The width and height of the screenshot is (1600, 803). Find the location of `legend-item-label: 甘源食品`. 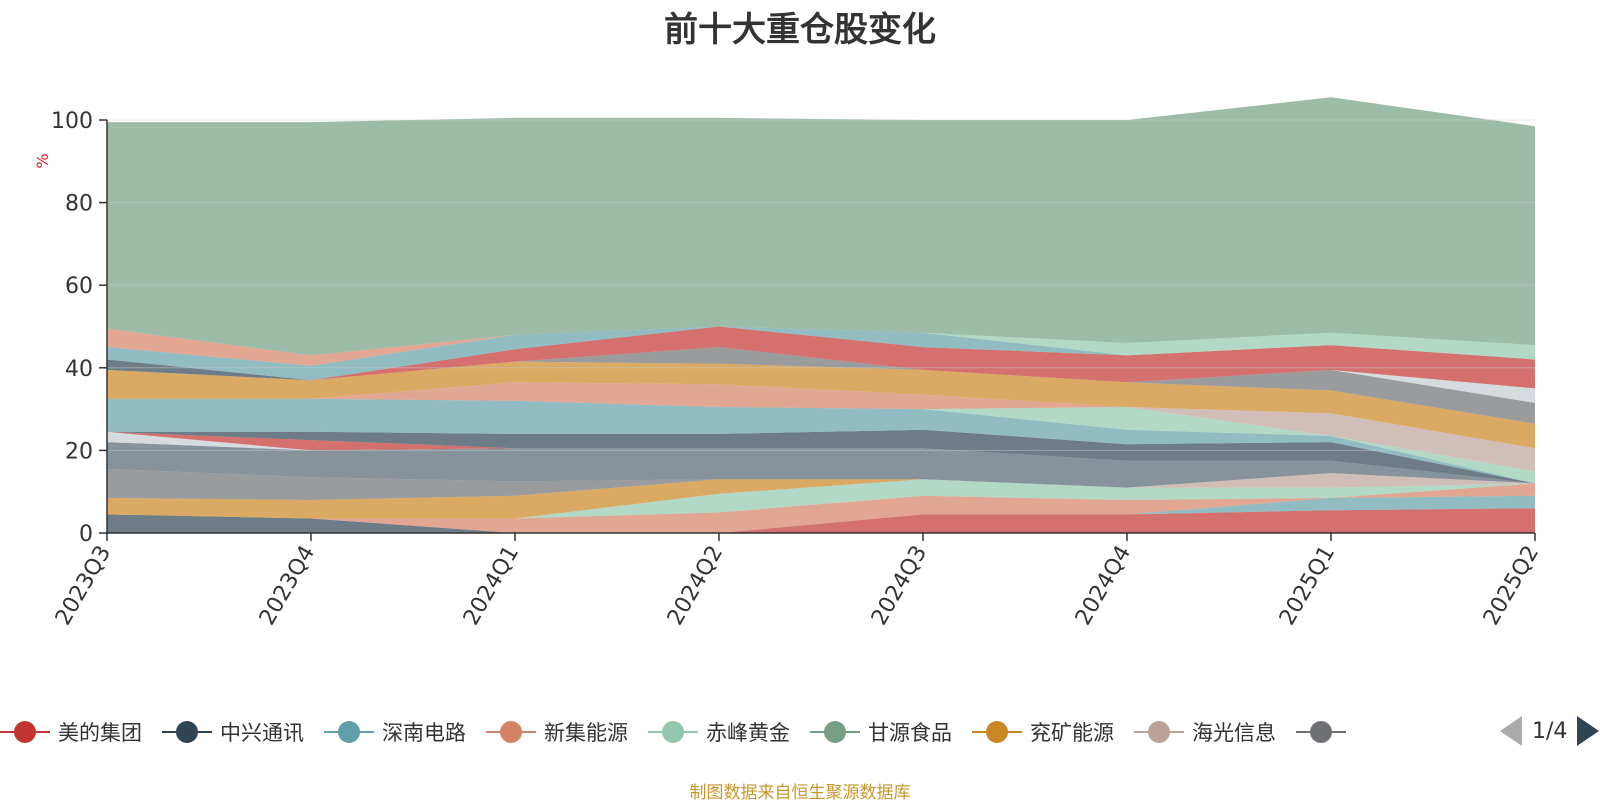

legend-item-label: 甘源食品 is located at coordinates (910, 733).